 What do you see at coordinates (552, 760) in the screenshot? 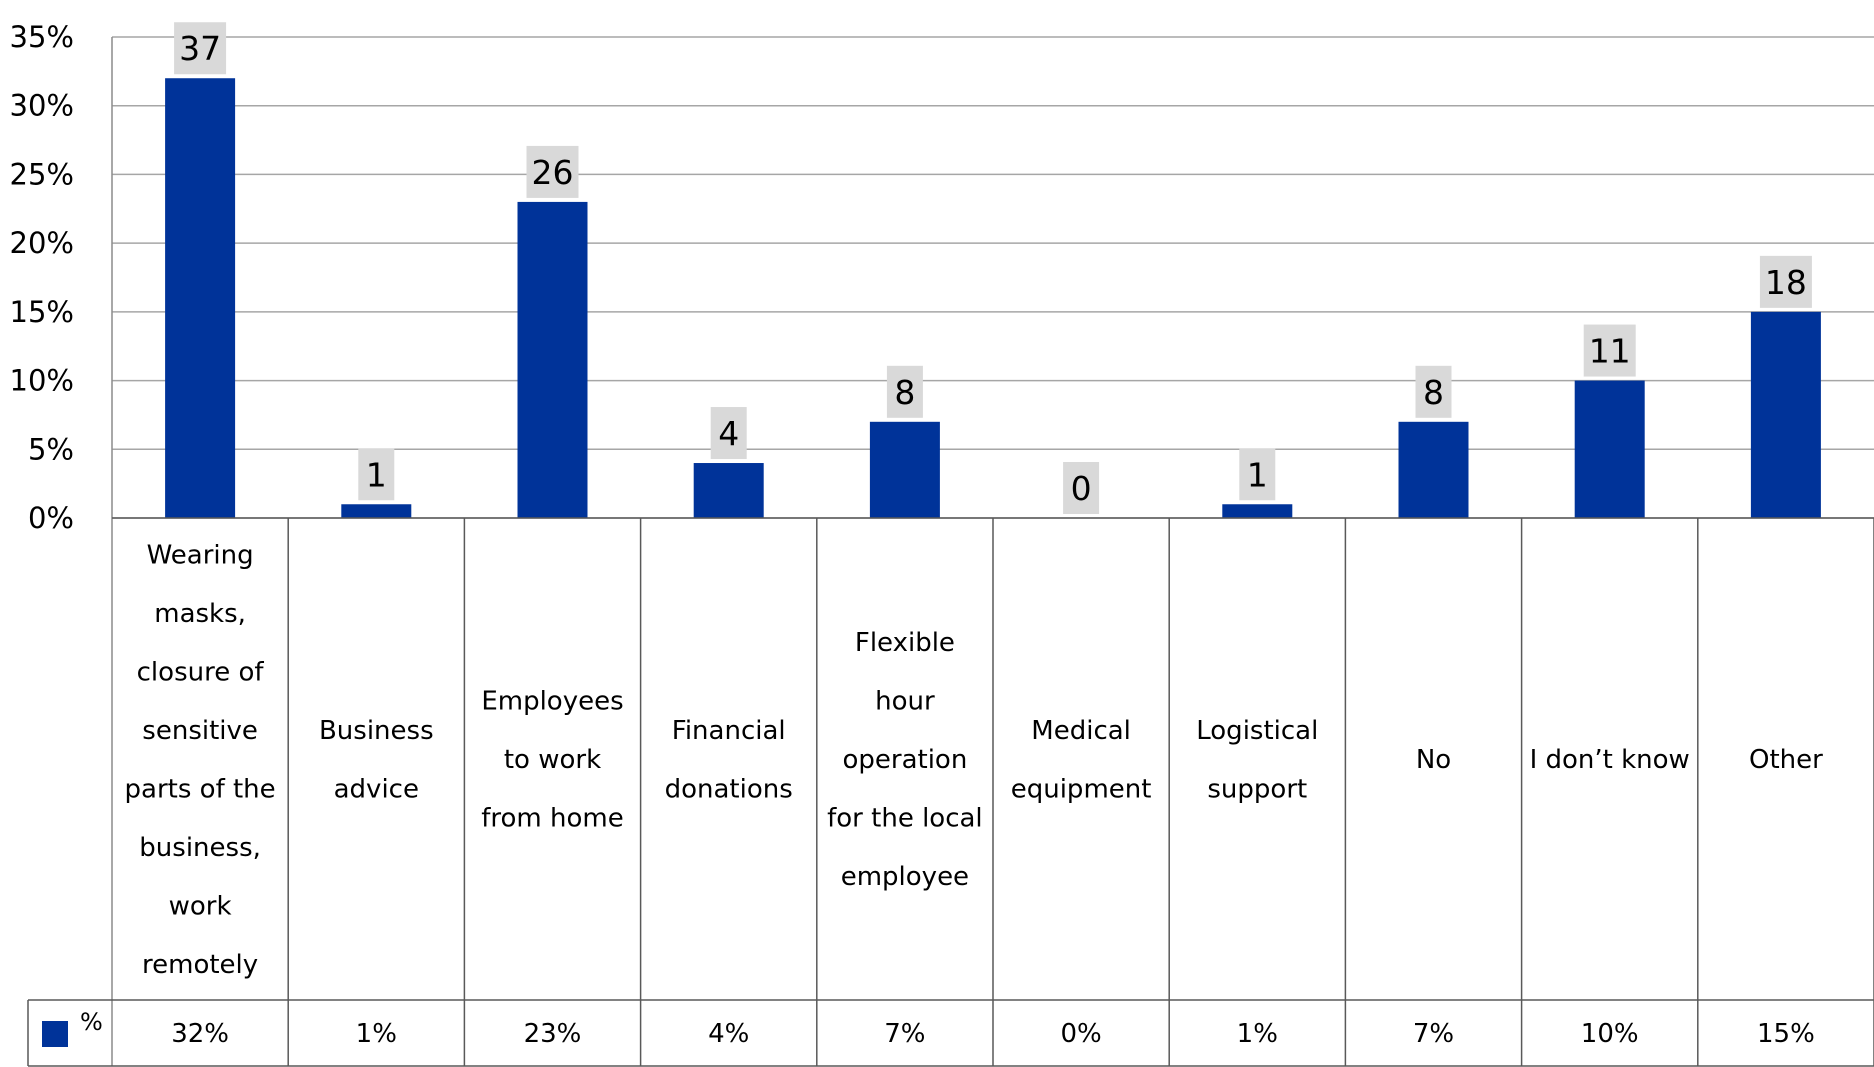
I see `x-category-label: Employees to work from home` at bounding box center [552, 760].